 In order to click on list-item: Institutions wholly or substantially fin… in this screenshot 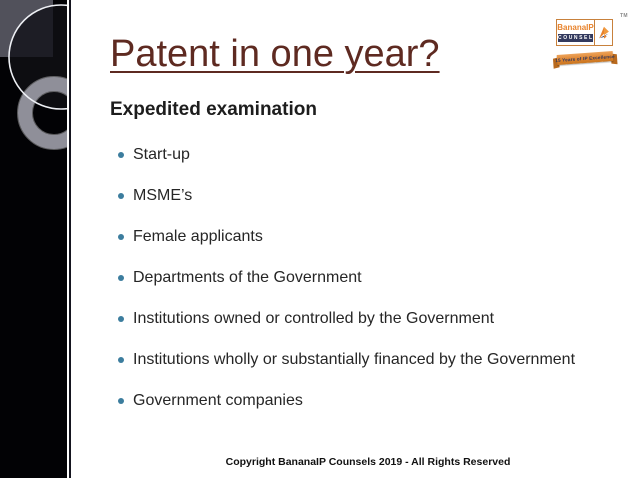, I will do `click(378, 359)`.